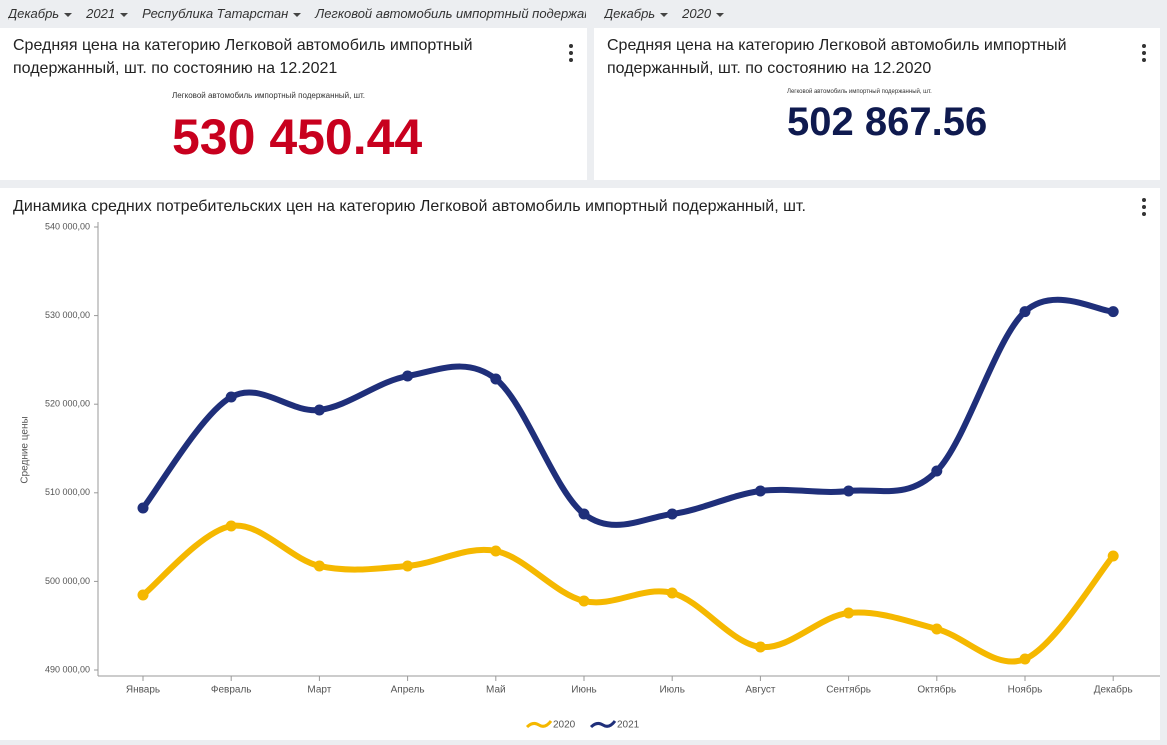 The width and height of the screenshot is (1167, 745). Describe the element at coordinates (1025, 690) in the screenshot. I see `x-tick-label: Ноябрь` at that location.